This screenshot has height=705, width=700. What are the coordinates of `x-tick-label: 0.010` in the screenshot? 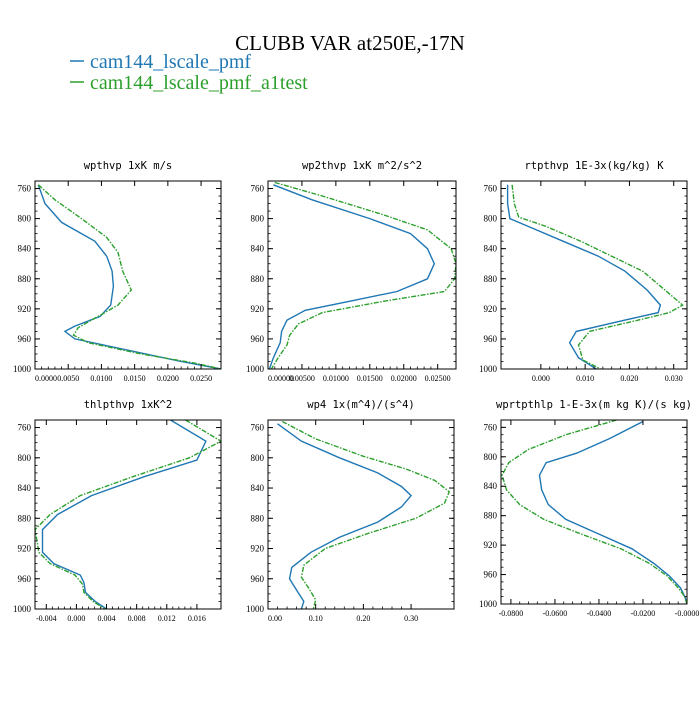 It's located at (585, 378).